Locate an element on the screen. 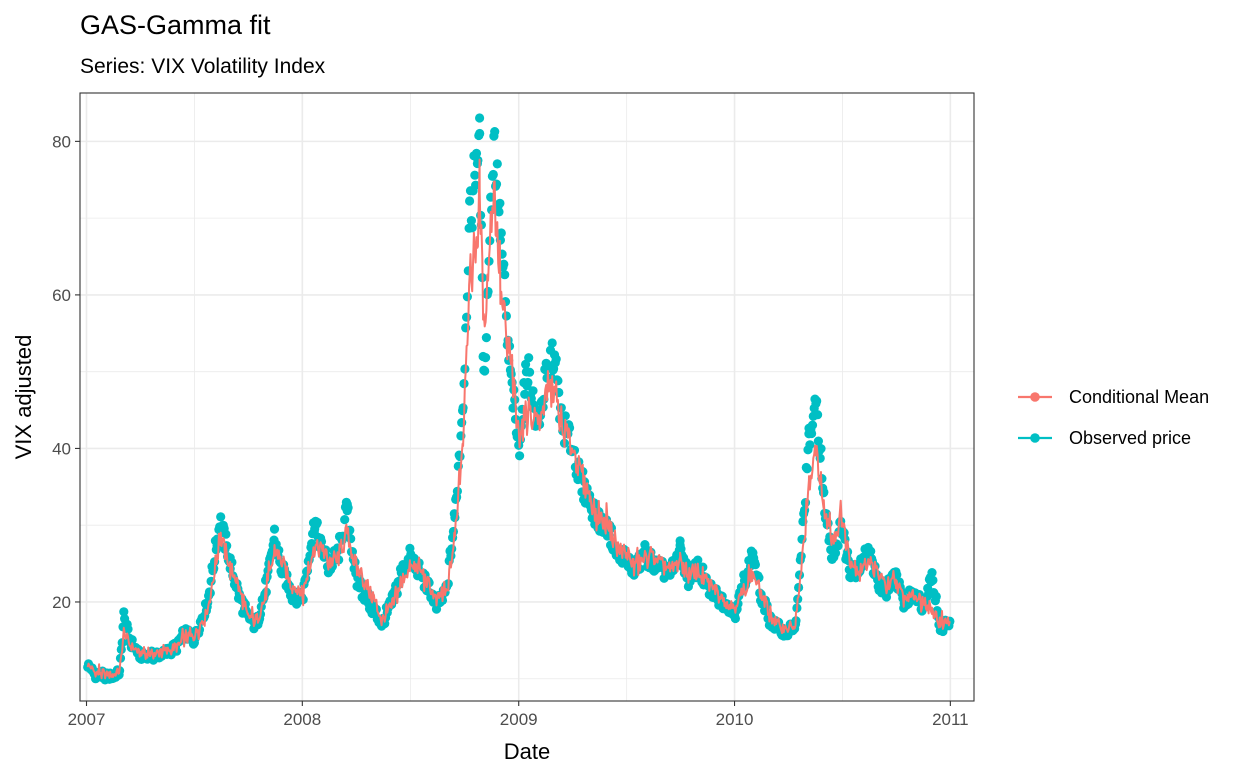 This screenshot has height=783, width=1260. x-tick-label: 2007 is located at coordinates (87, 719).